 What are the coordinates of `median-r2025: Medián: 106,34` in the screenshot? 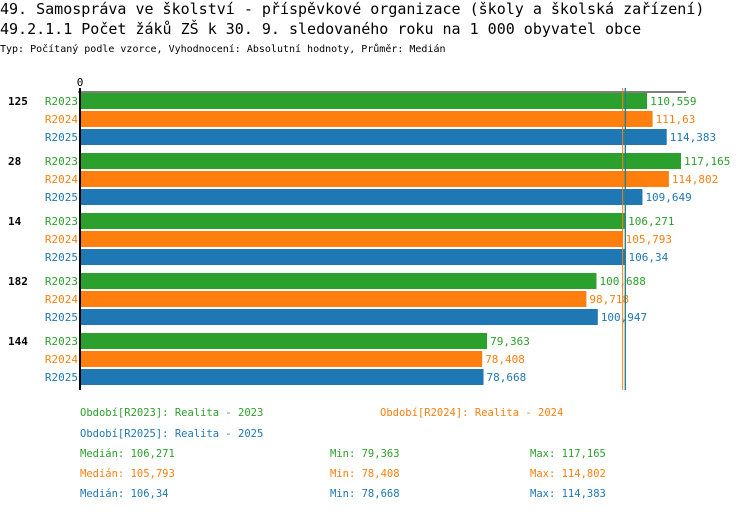 It's located at (124, 494).